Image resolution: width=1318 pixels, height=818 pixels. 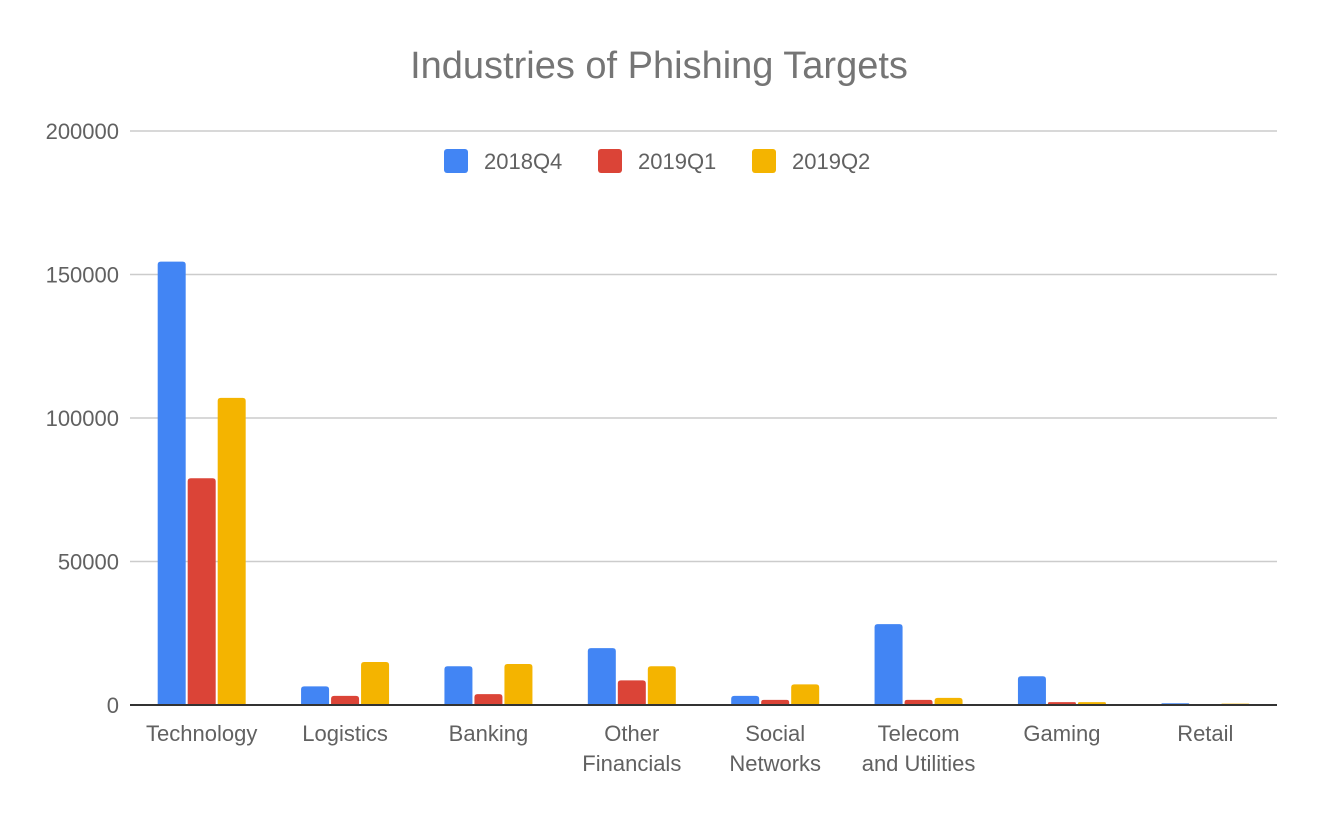 I want to click on x-category-label-line: Gaming, so click(x=1061, y=733).